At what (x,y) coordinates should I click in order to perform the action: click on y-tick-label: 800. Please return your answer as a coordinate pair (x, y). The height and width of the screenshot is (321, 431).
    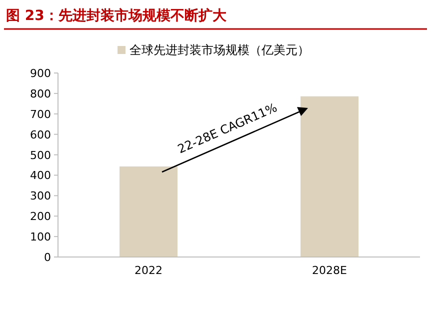
    Looking at the image, I should click on (40, 93).